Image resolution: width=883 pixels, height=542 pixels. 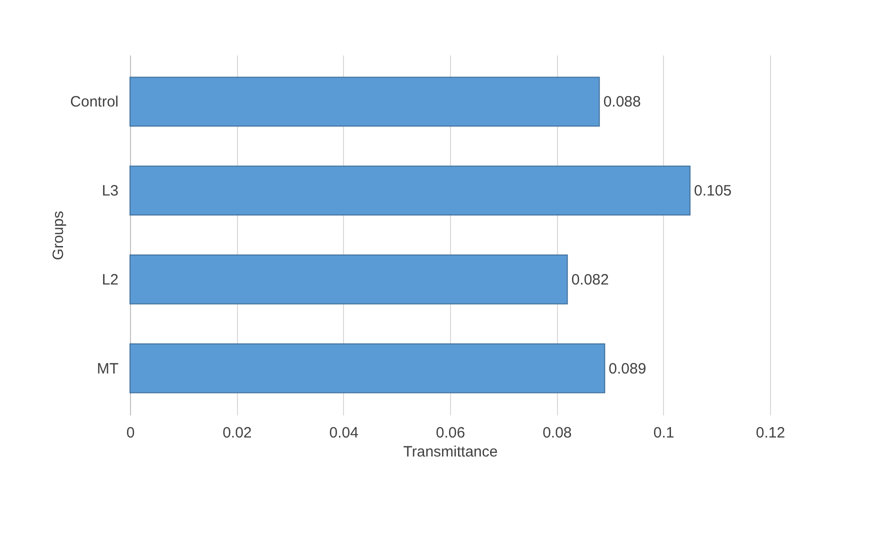 I want to click on x-tick-label: 0, so click(x=130, y=433).